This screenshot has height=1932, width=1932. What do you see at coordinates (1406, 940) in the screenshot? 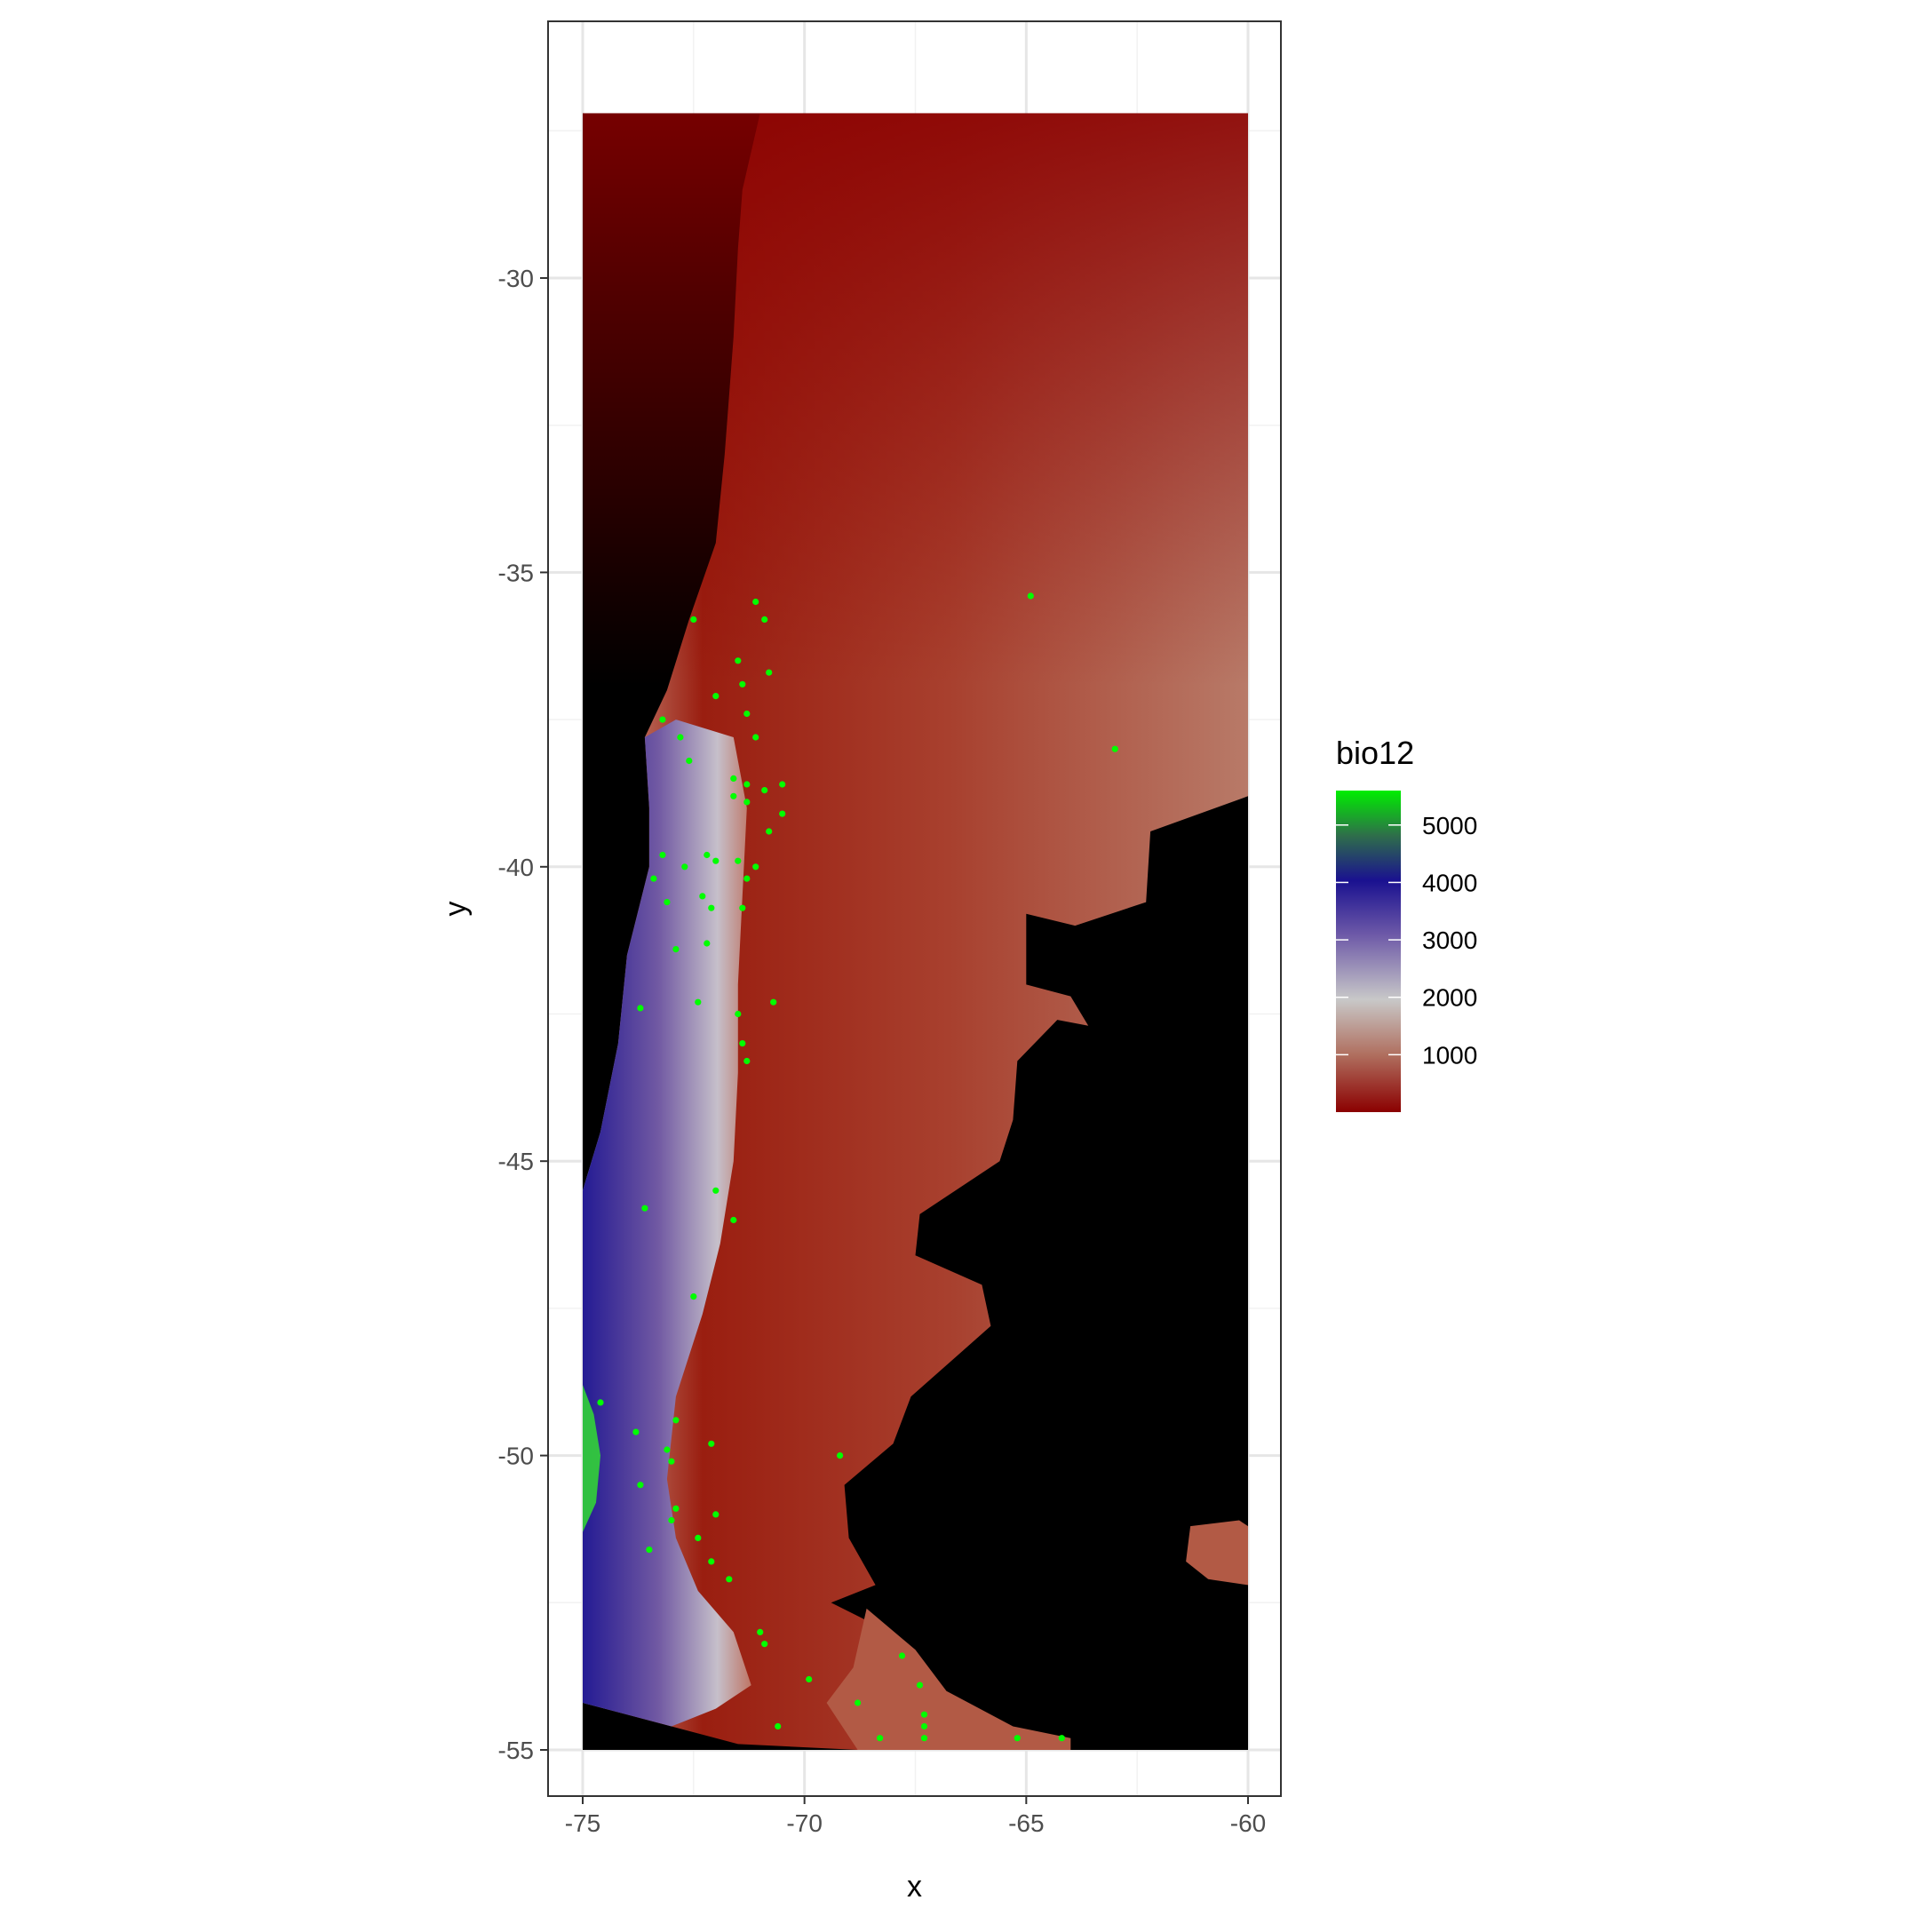
I see `legend-ticks: 5000 4000 3000 2000 1000` at bounding box center [1406, 940].